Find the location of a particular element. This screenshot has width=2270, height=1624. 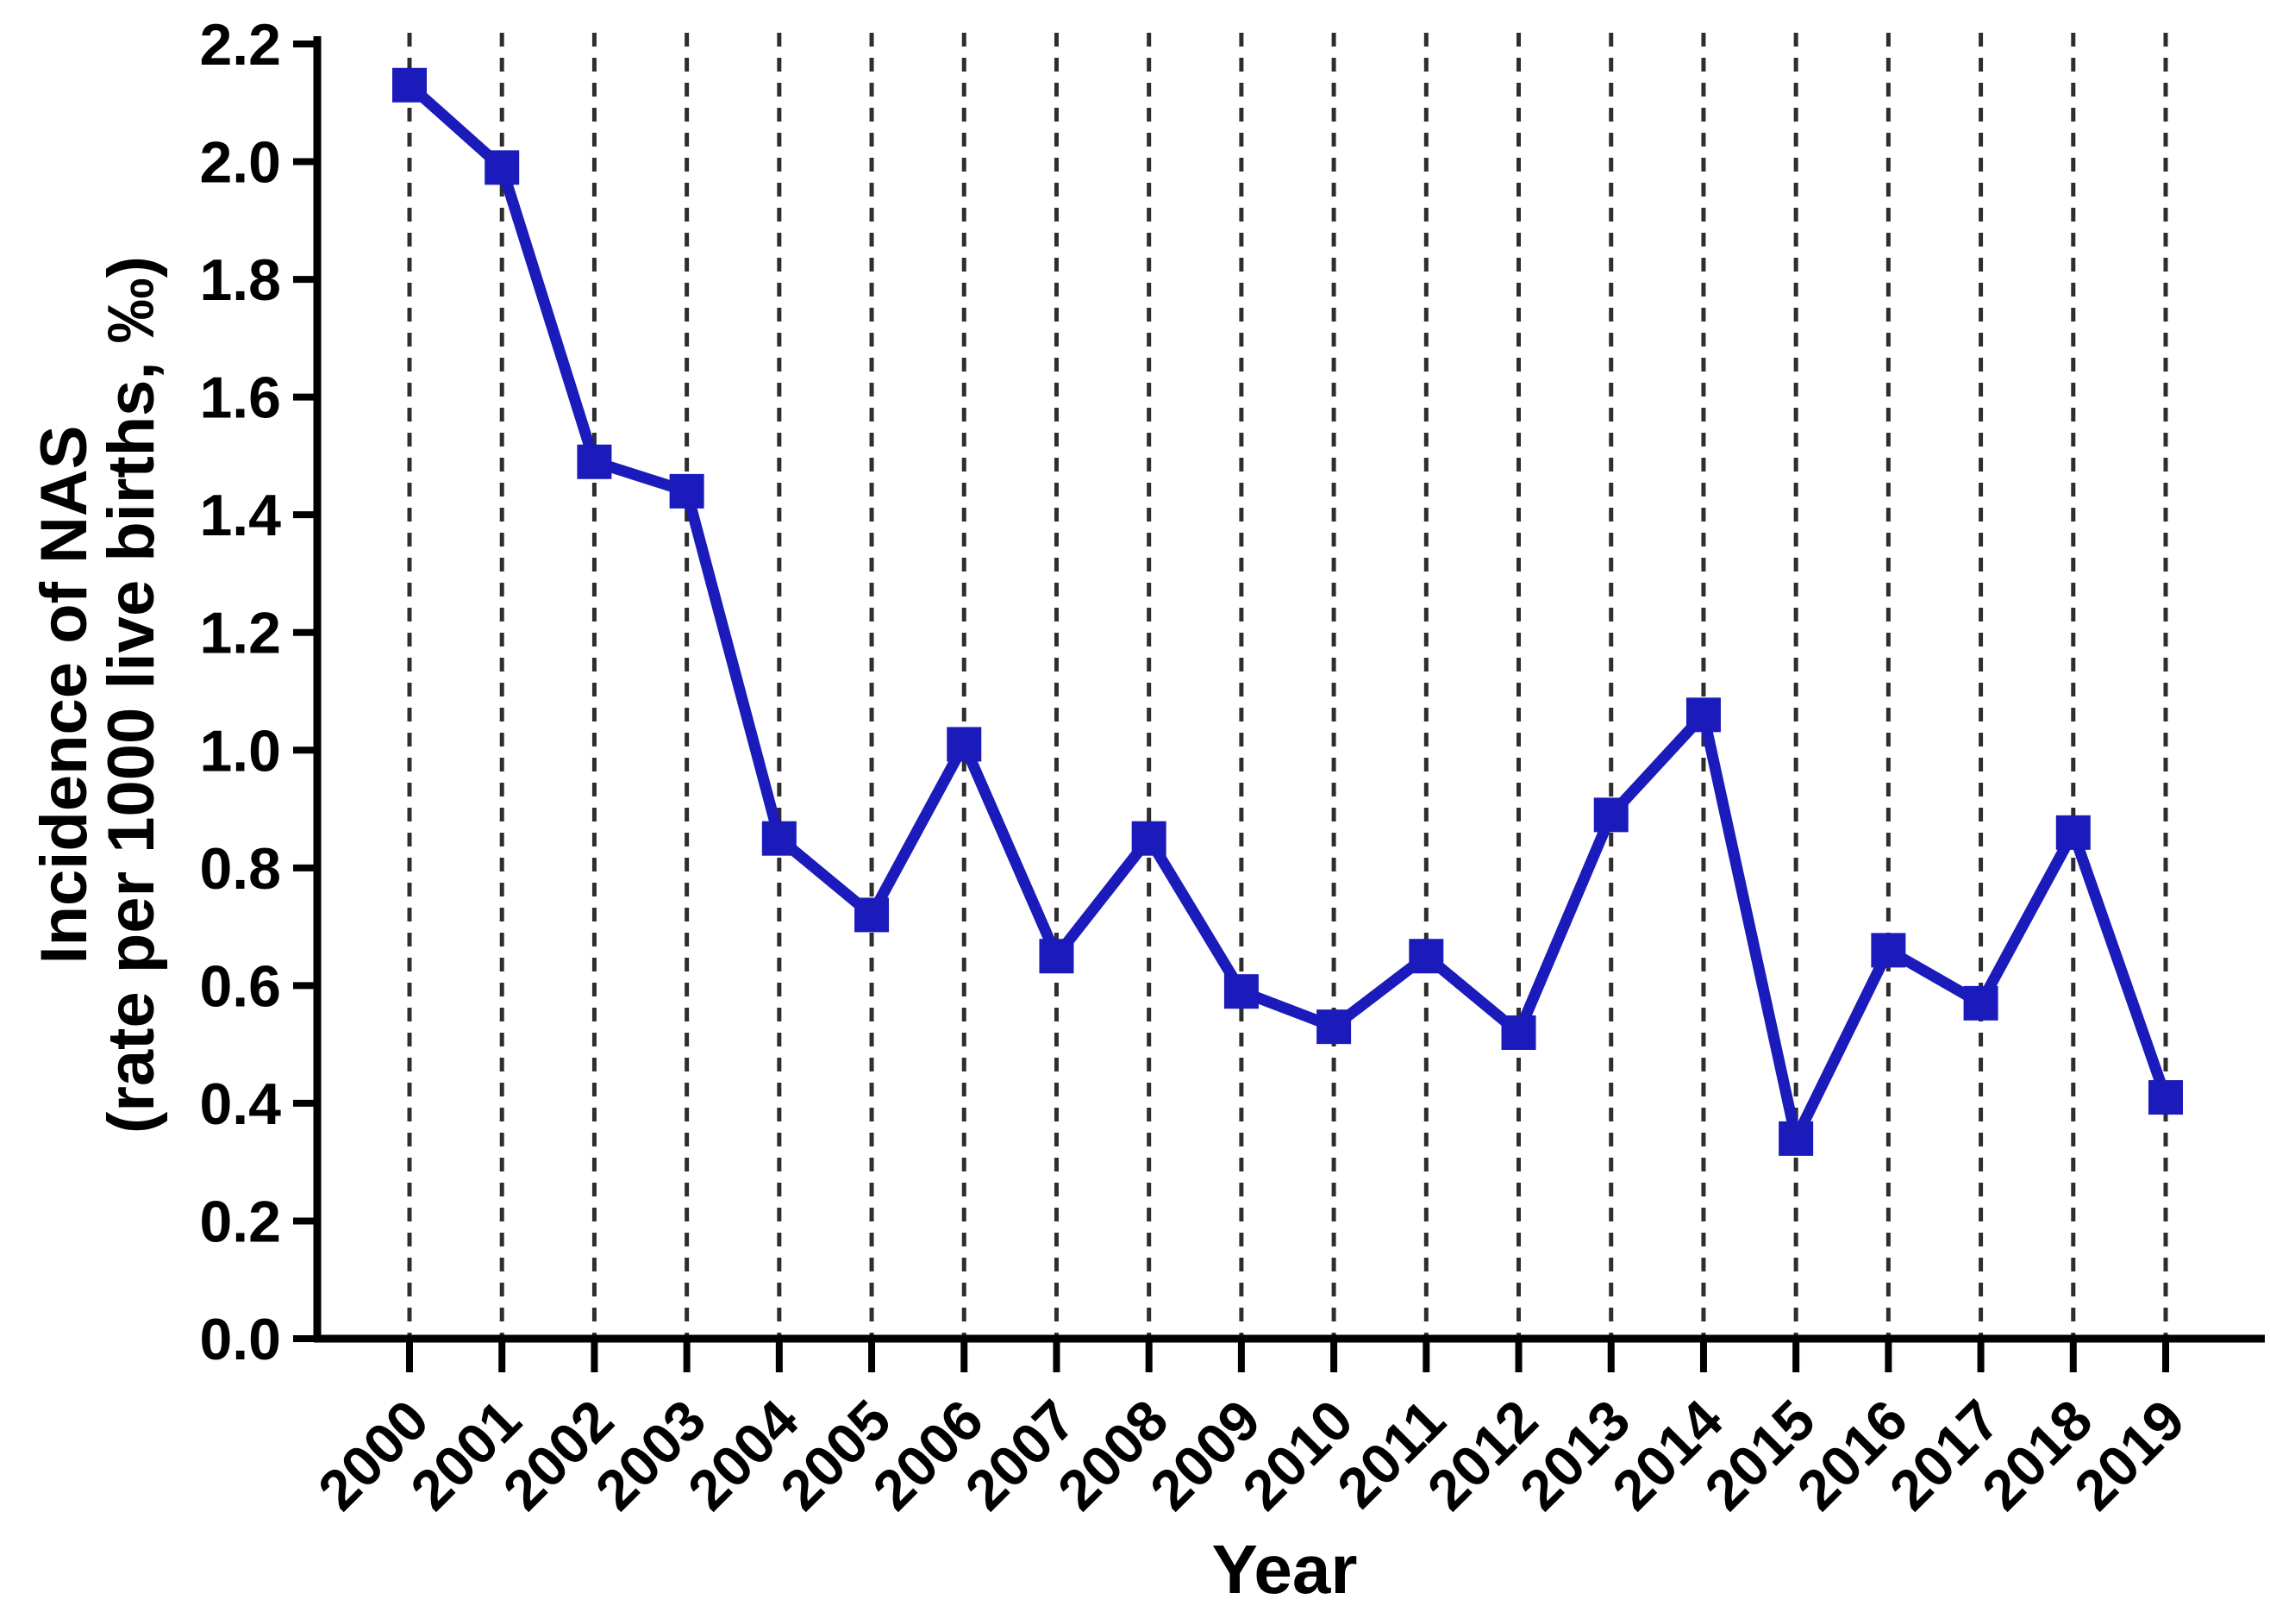

x-axis-ticks is located at coordinates (1287, 1356).